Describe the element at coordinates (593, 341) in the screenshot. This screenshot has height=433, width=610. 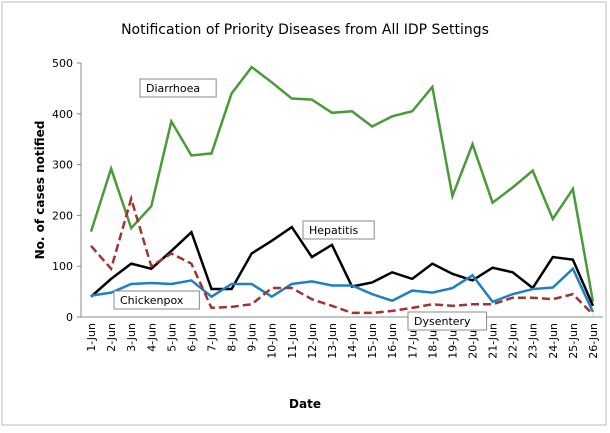
I see `x-tick-label: 26-Jun` at that location.